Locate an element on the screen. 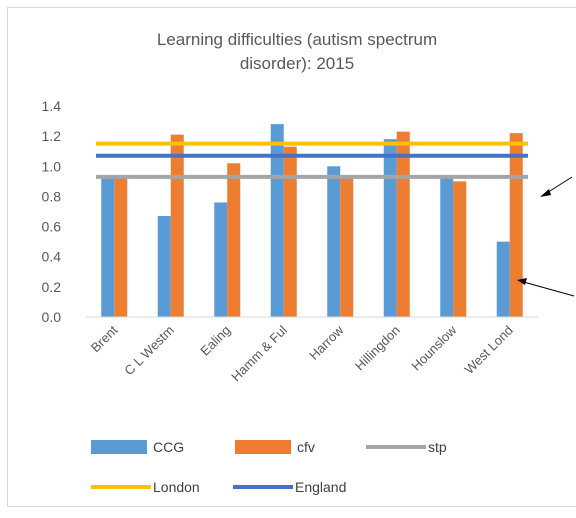  x-category-label: Hounslow is located at coordinates (433, 347).